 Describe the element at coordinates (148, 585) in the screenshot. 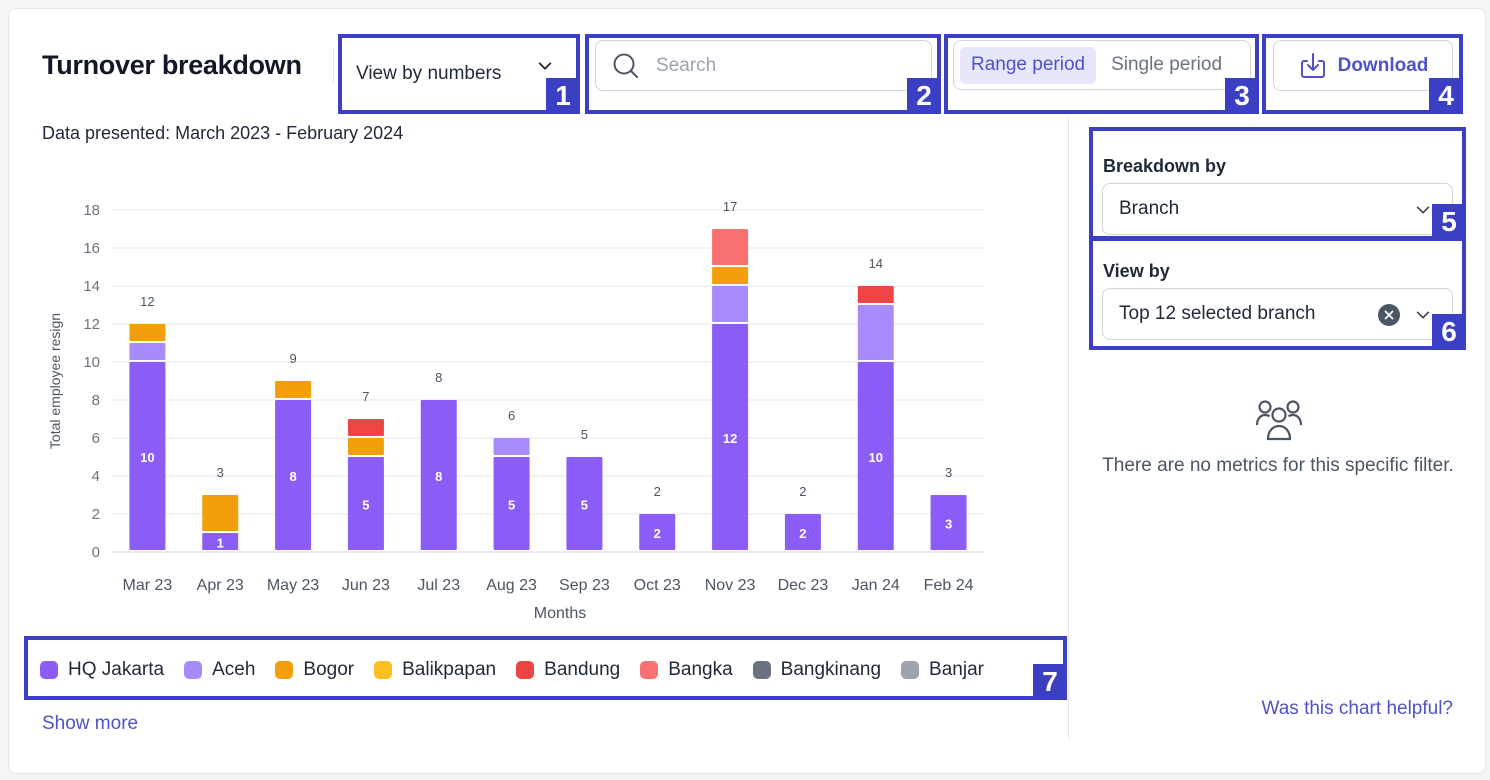

I see `x-tick-label: Mar 23` at that location.